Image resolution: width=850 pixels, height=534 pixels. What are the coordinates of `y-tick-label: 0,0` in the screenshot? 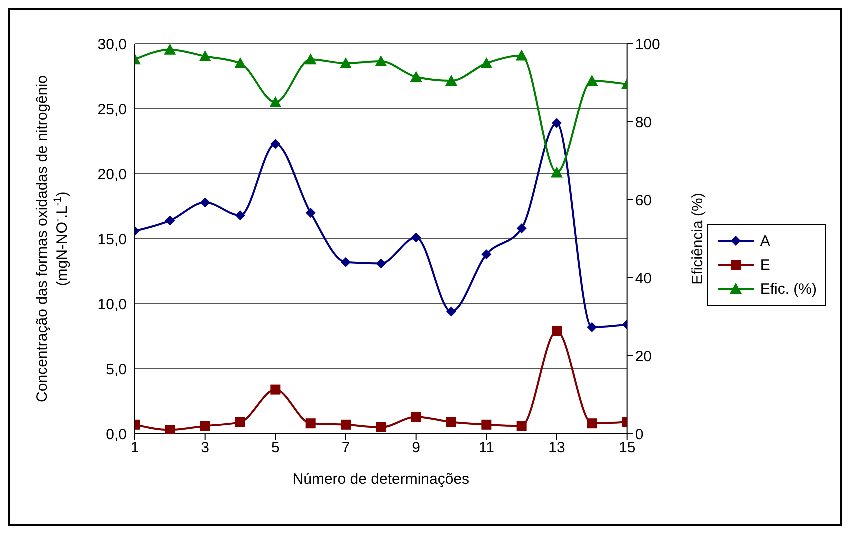 It's located at (116, 435).